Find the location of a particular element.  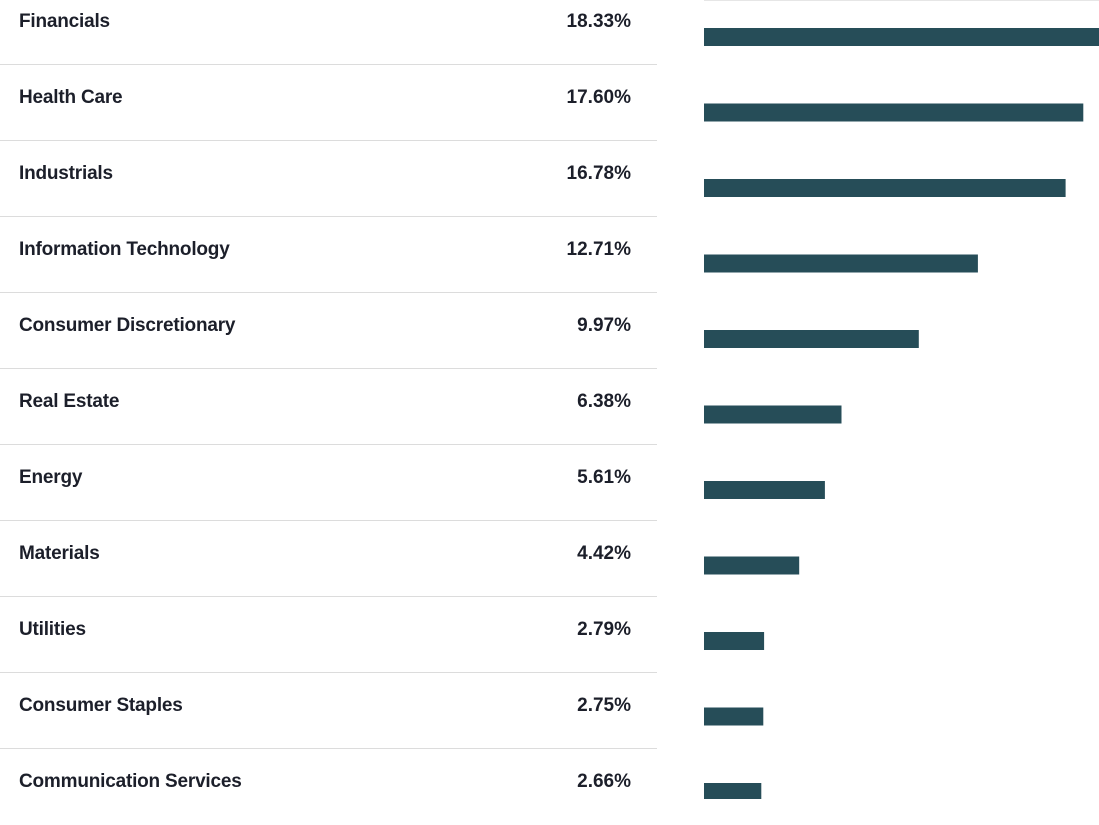

sector-name: Consumer Discretionary is located at coordinates (127, 325).